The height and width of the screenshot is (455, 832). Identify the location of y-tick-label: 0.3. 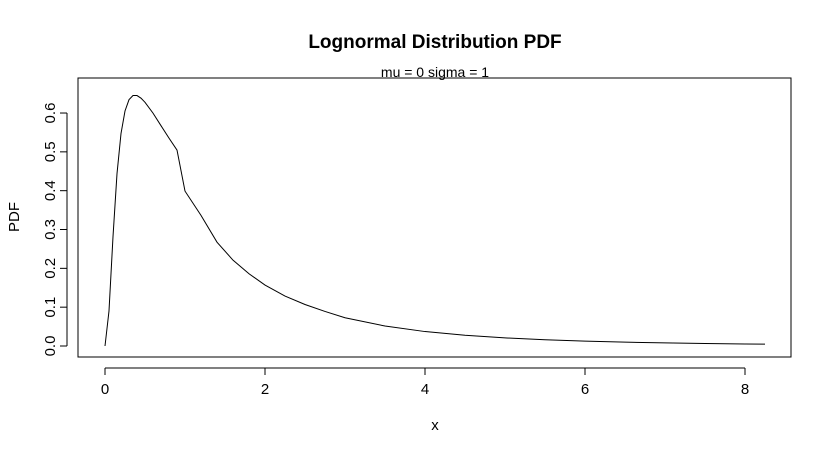
(50, 229).